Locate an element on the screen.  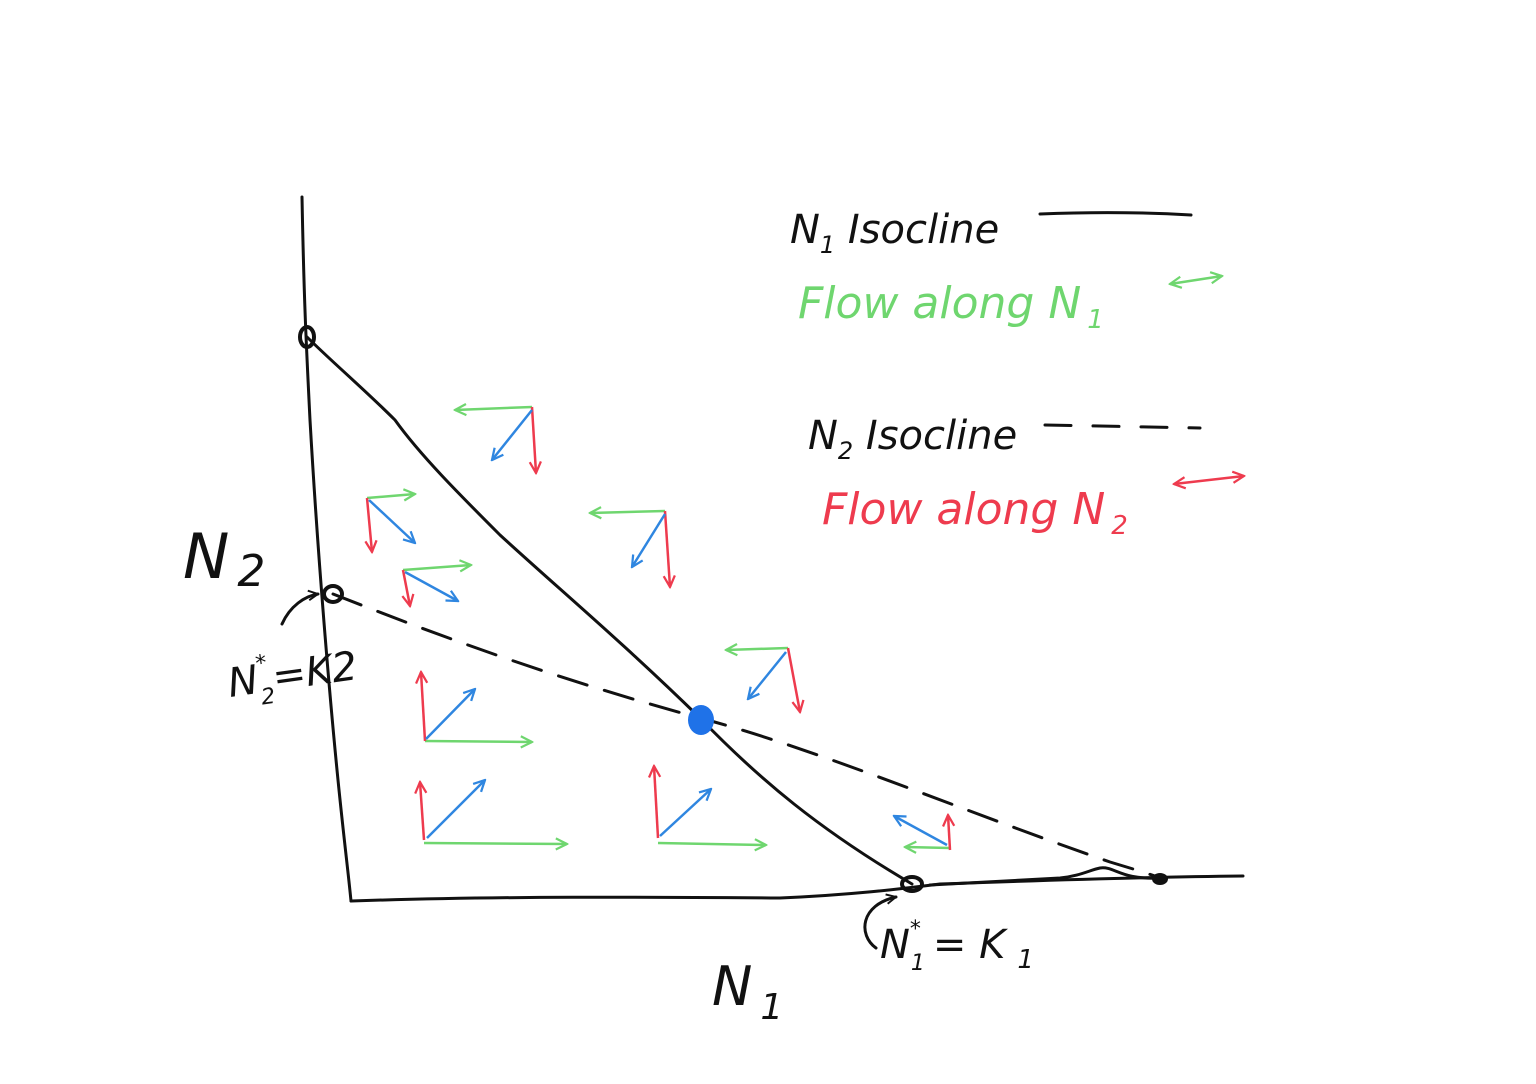
flow-vectors-lower-mid is located at coordinates (710, 805).